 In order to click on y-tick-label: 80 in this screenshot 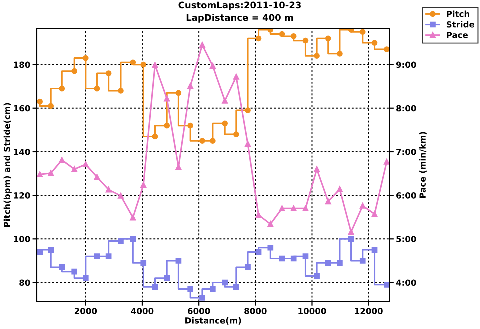, I will do `click(25, 283)`.